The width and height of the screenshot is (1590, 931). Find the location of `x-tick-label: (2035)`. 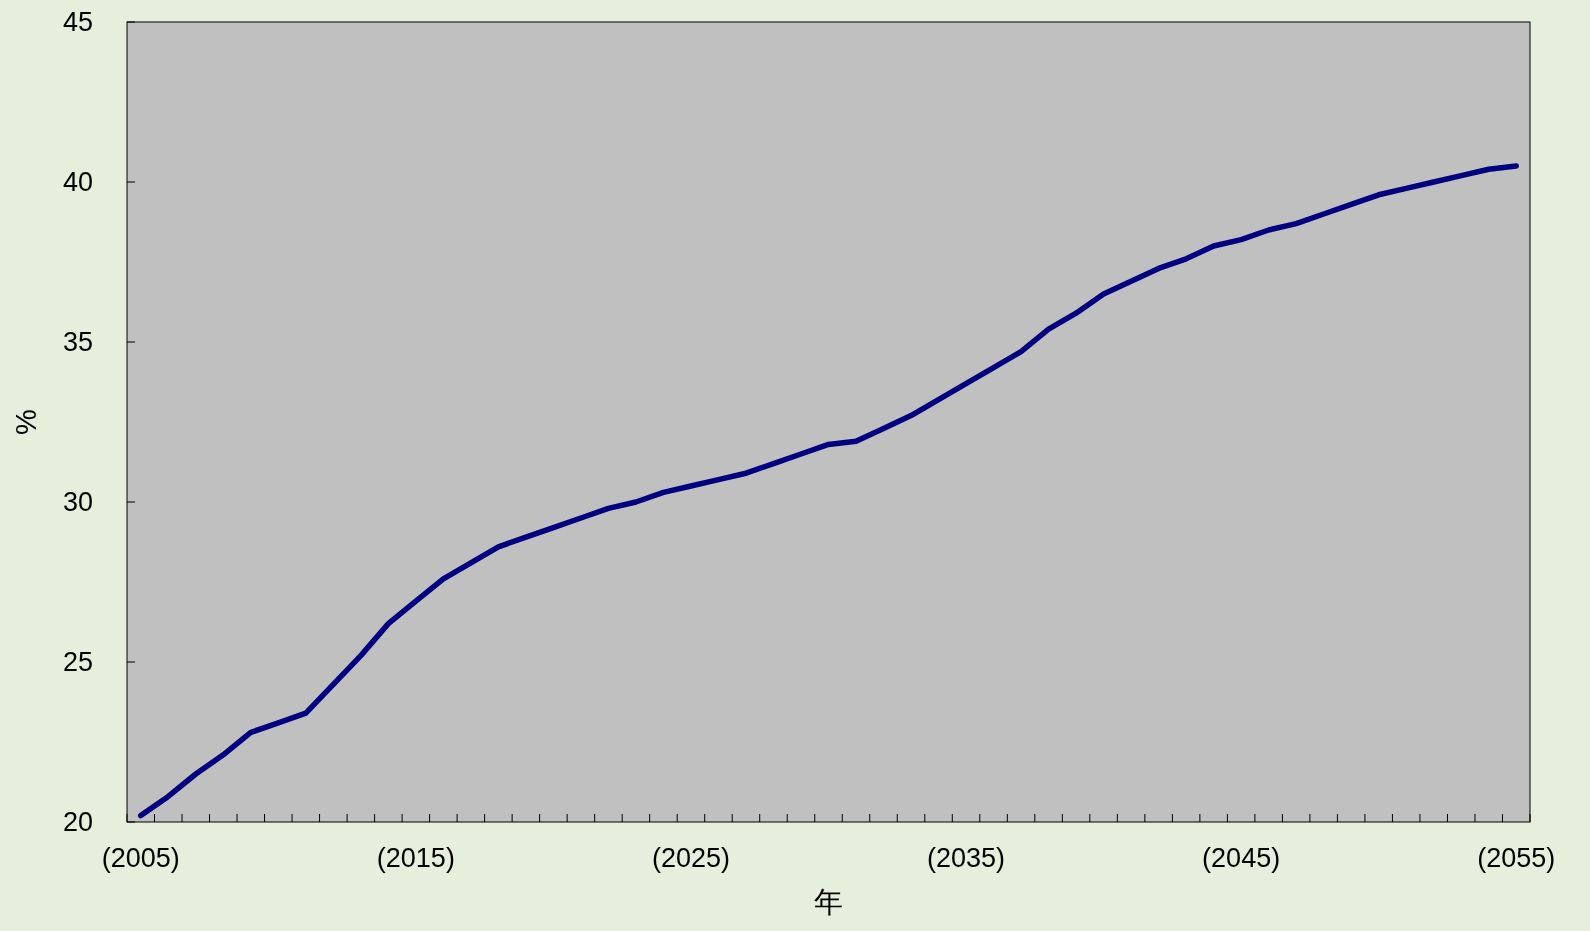

x-tick-label: (2035) is located at coordinates (966, 858).